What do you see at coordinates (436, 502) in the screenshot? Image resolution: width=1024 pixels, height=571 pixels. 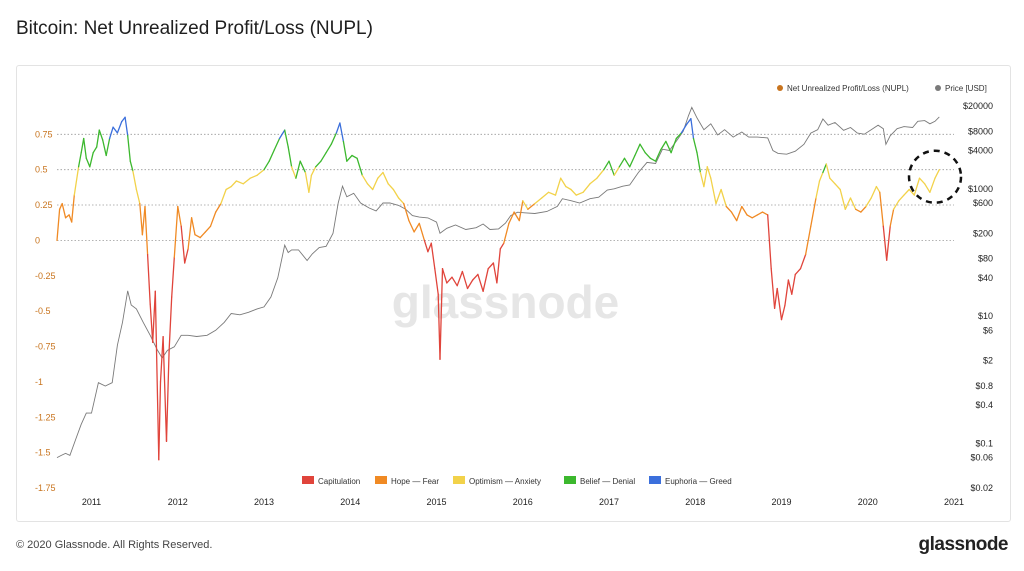 I see `x-tick-label: 2015` at bounding box center [436, 502].